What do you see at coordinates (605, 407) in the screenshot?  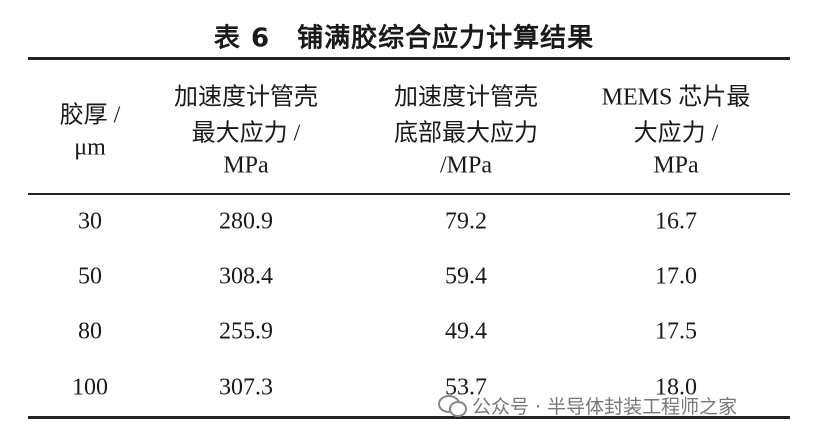 I see `watermark-text: 公众号 · 半导体封装工程师之家` at bounding box center [605, 407].